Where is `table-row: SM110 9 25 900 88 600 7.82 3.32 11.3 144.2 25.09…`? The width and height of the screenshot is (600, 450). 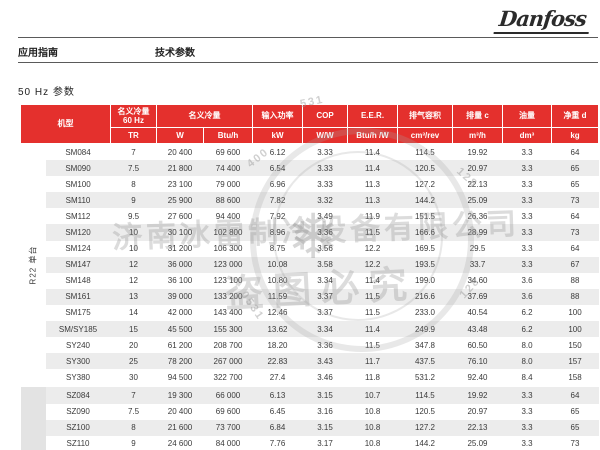
table-row: SM110 9 25 900 88 600 7.82 3.32 11.3 144.2 25.09… is located at coordinates (310, 200).